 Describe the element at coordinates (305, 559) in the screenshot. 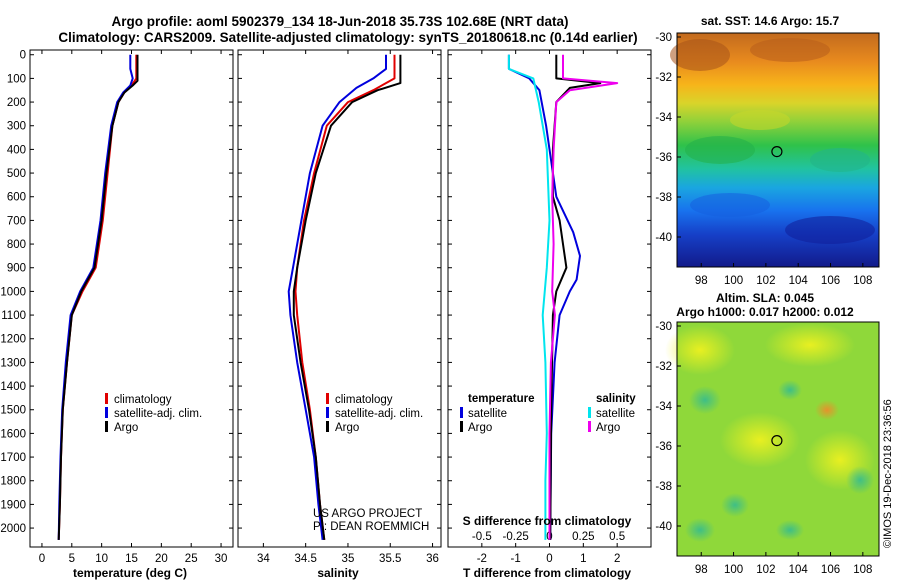

I see `x-tick-label: 34.5` at that location.